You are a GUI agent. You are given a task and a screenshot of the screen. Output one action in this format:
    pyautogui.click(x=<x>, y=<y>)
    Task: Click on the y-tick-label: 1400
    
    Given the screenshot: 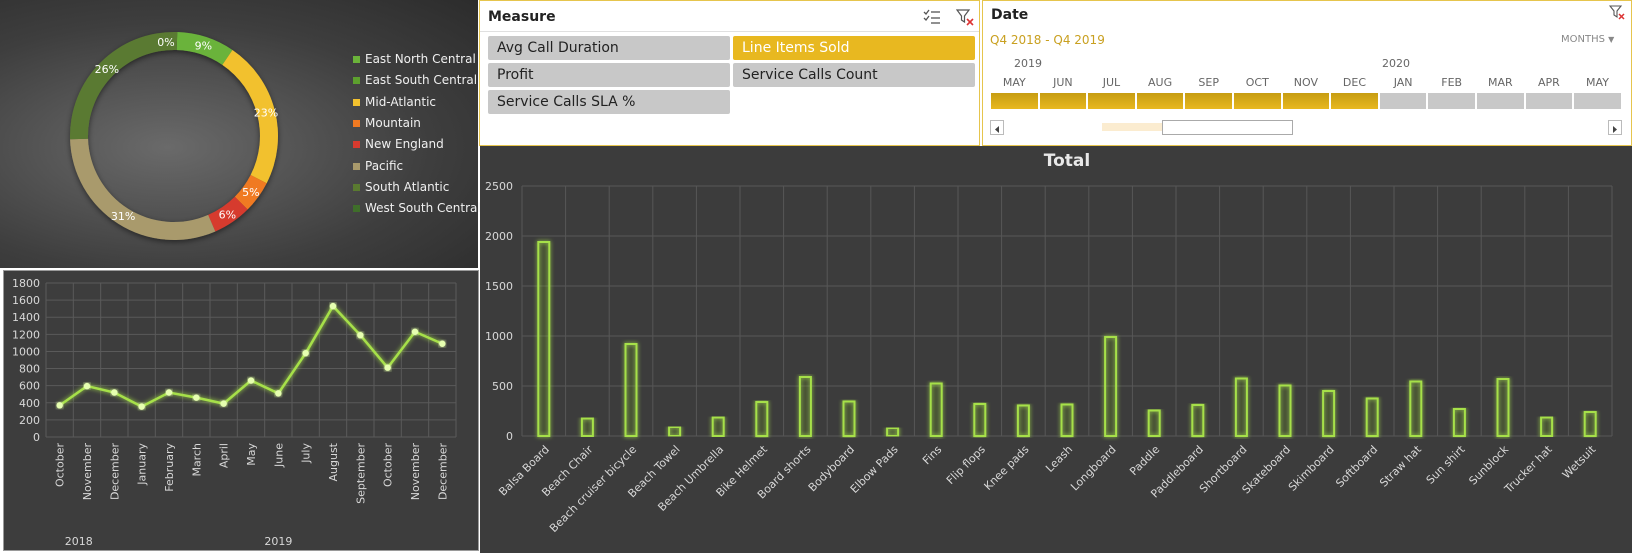 What is the action you would take?
    pyautogui.click(x=26, y=317)
    